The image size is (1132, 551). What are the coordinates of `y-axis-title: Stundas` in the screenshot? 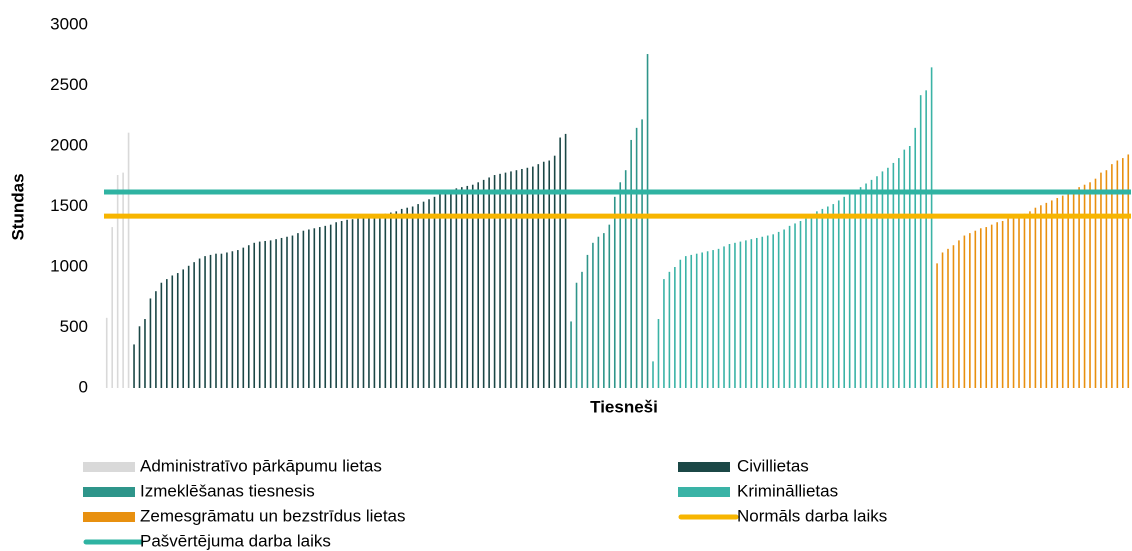 It's located at (17, 206).